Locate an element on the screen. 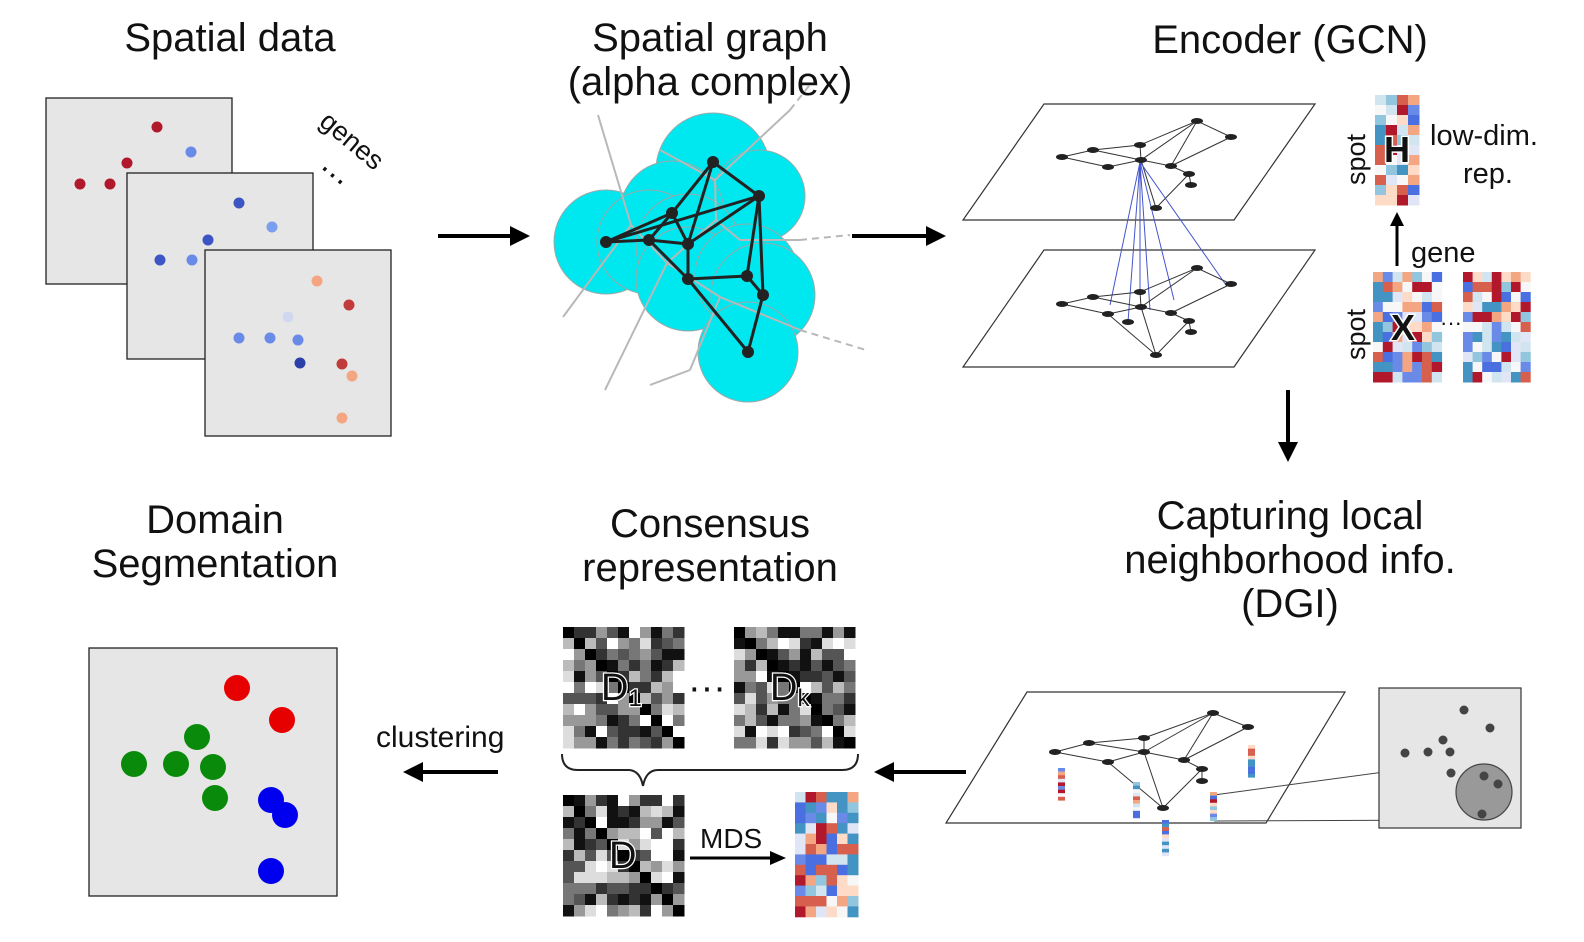 The height and width of the screenshot is (942, 1584). domain-spot is located at coordinates (176, 764).